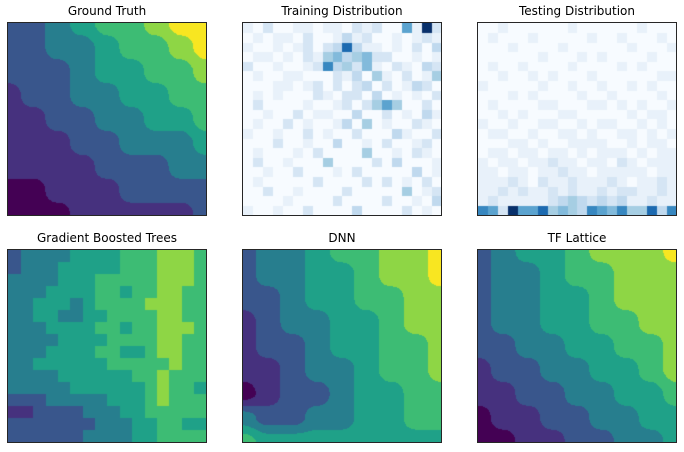 Image resolution: width=684 pixels, height=452 pixels. What do you see at coordinates (576, 11) in the screenshot?
I see `panel-title-testing-distribution: Testing Distribution` at bounding box center [576, 11].